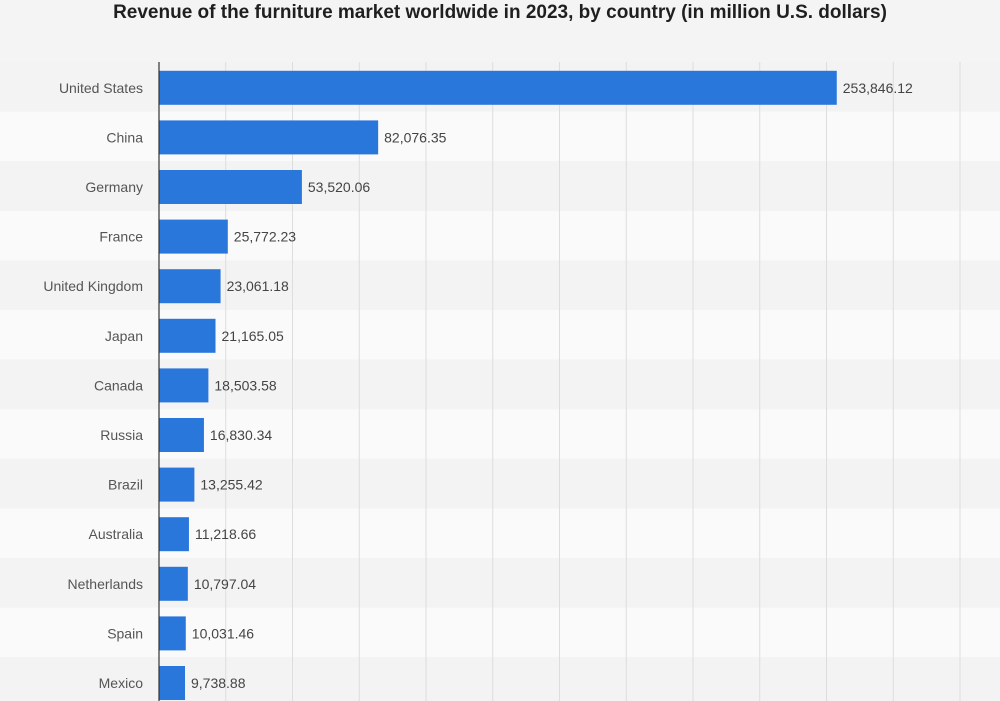 The height and width of the screenshot is (701, 1000). I want to click on category-label: Japan, so click(124, 336).